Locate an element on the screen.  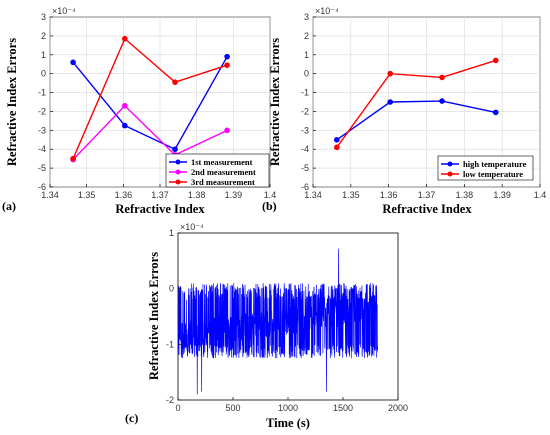
y-exponent-a: ×10⁻⁴ is located at coordinates (64, 11).